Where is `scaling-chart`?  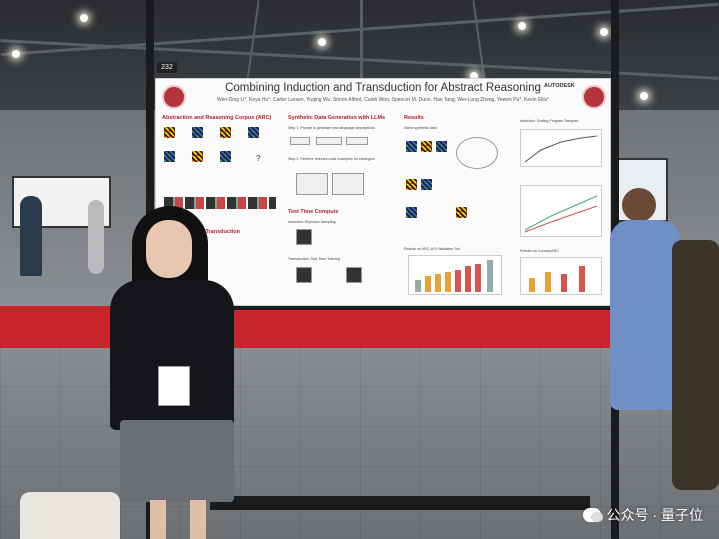
scaling-chart is located at coordinates (561, 148).